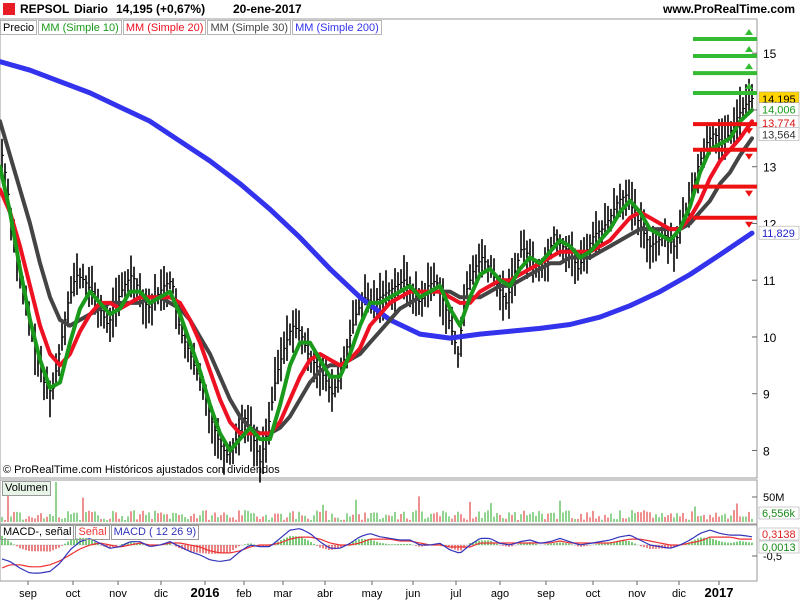 This screenshot has width=800, height=605. Describe the element at coordinates (19, 27) in the screenshot. I see `legend-price: Precio` at that location.